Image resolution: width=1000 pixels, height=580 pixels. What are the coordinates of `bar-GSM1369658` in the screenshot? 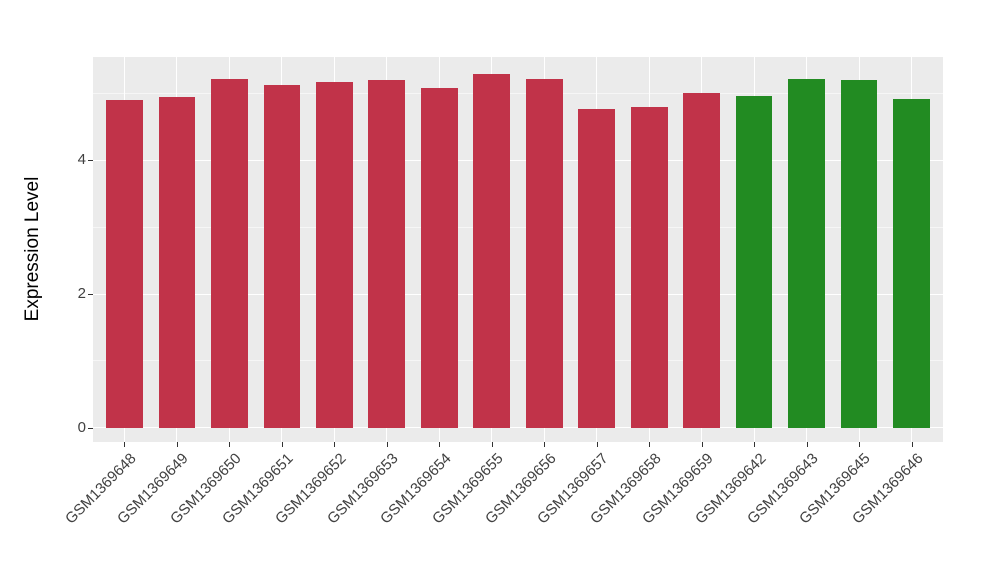 It's located at (649, 267).